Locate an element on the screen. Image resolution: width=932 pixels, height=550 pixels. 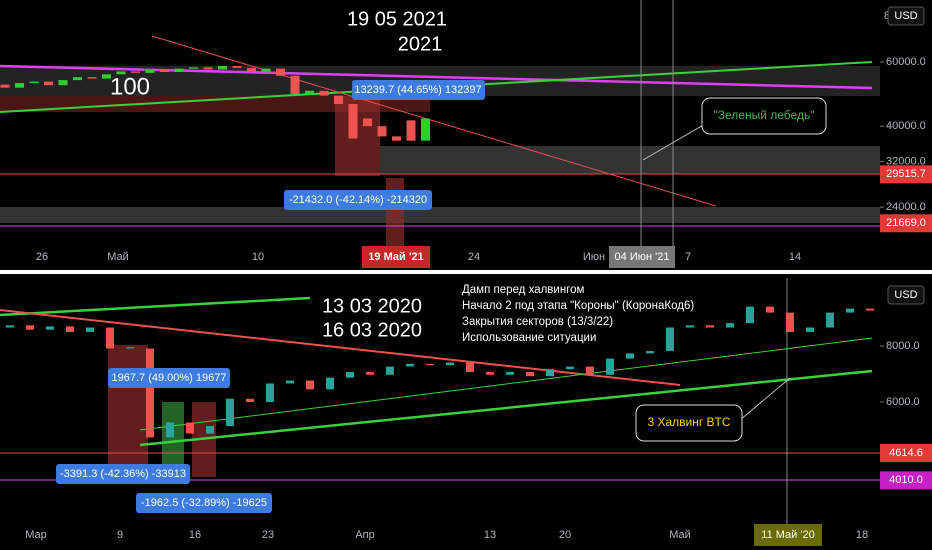
time-badge-label: 11 Май '20 is located at coordinates (787, 535).